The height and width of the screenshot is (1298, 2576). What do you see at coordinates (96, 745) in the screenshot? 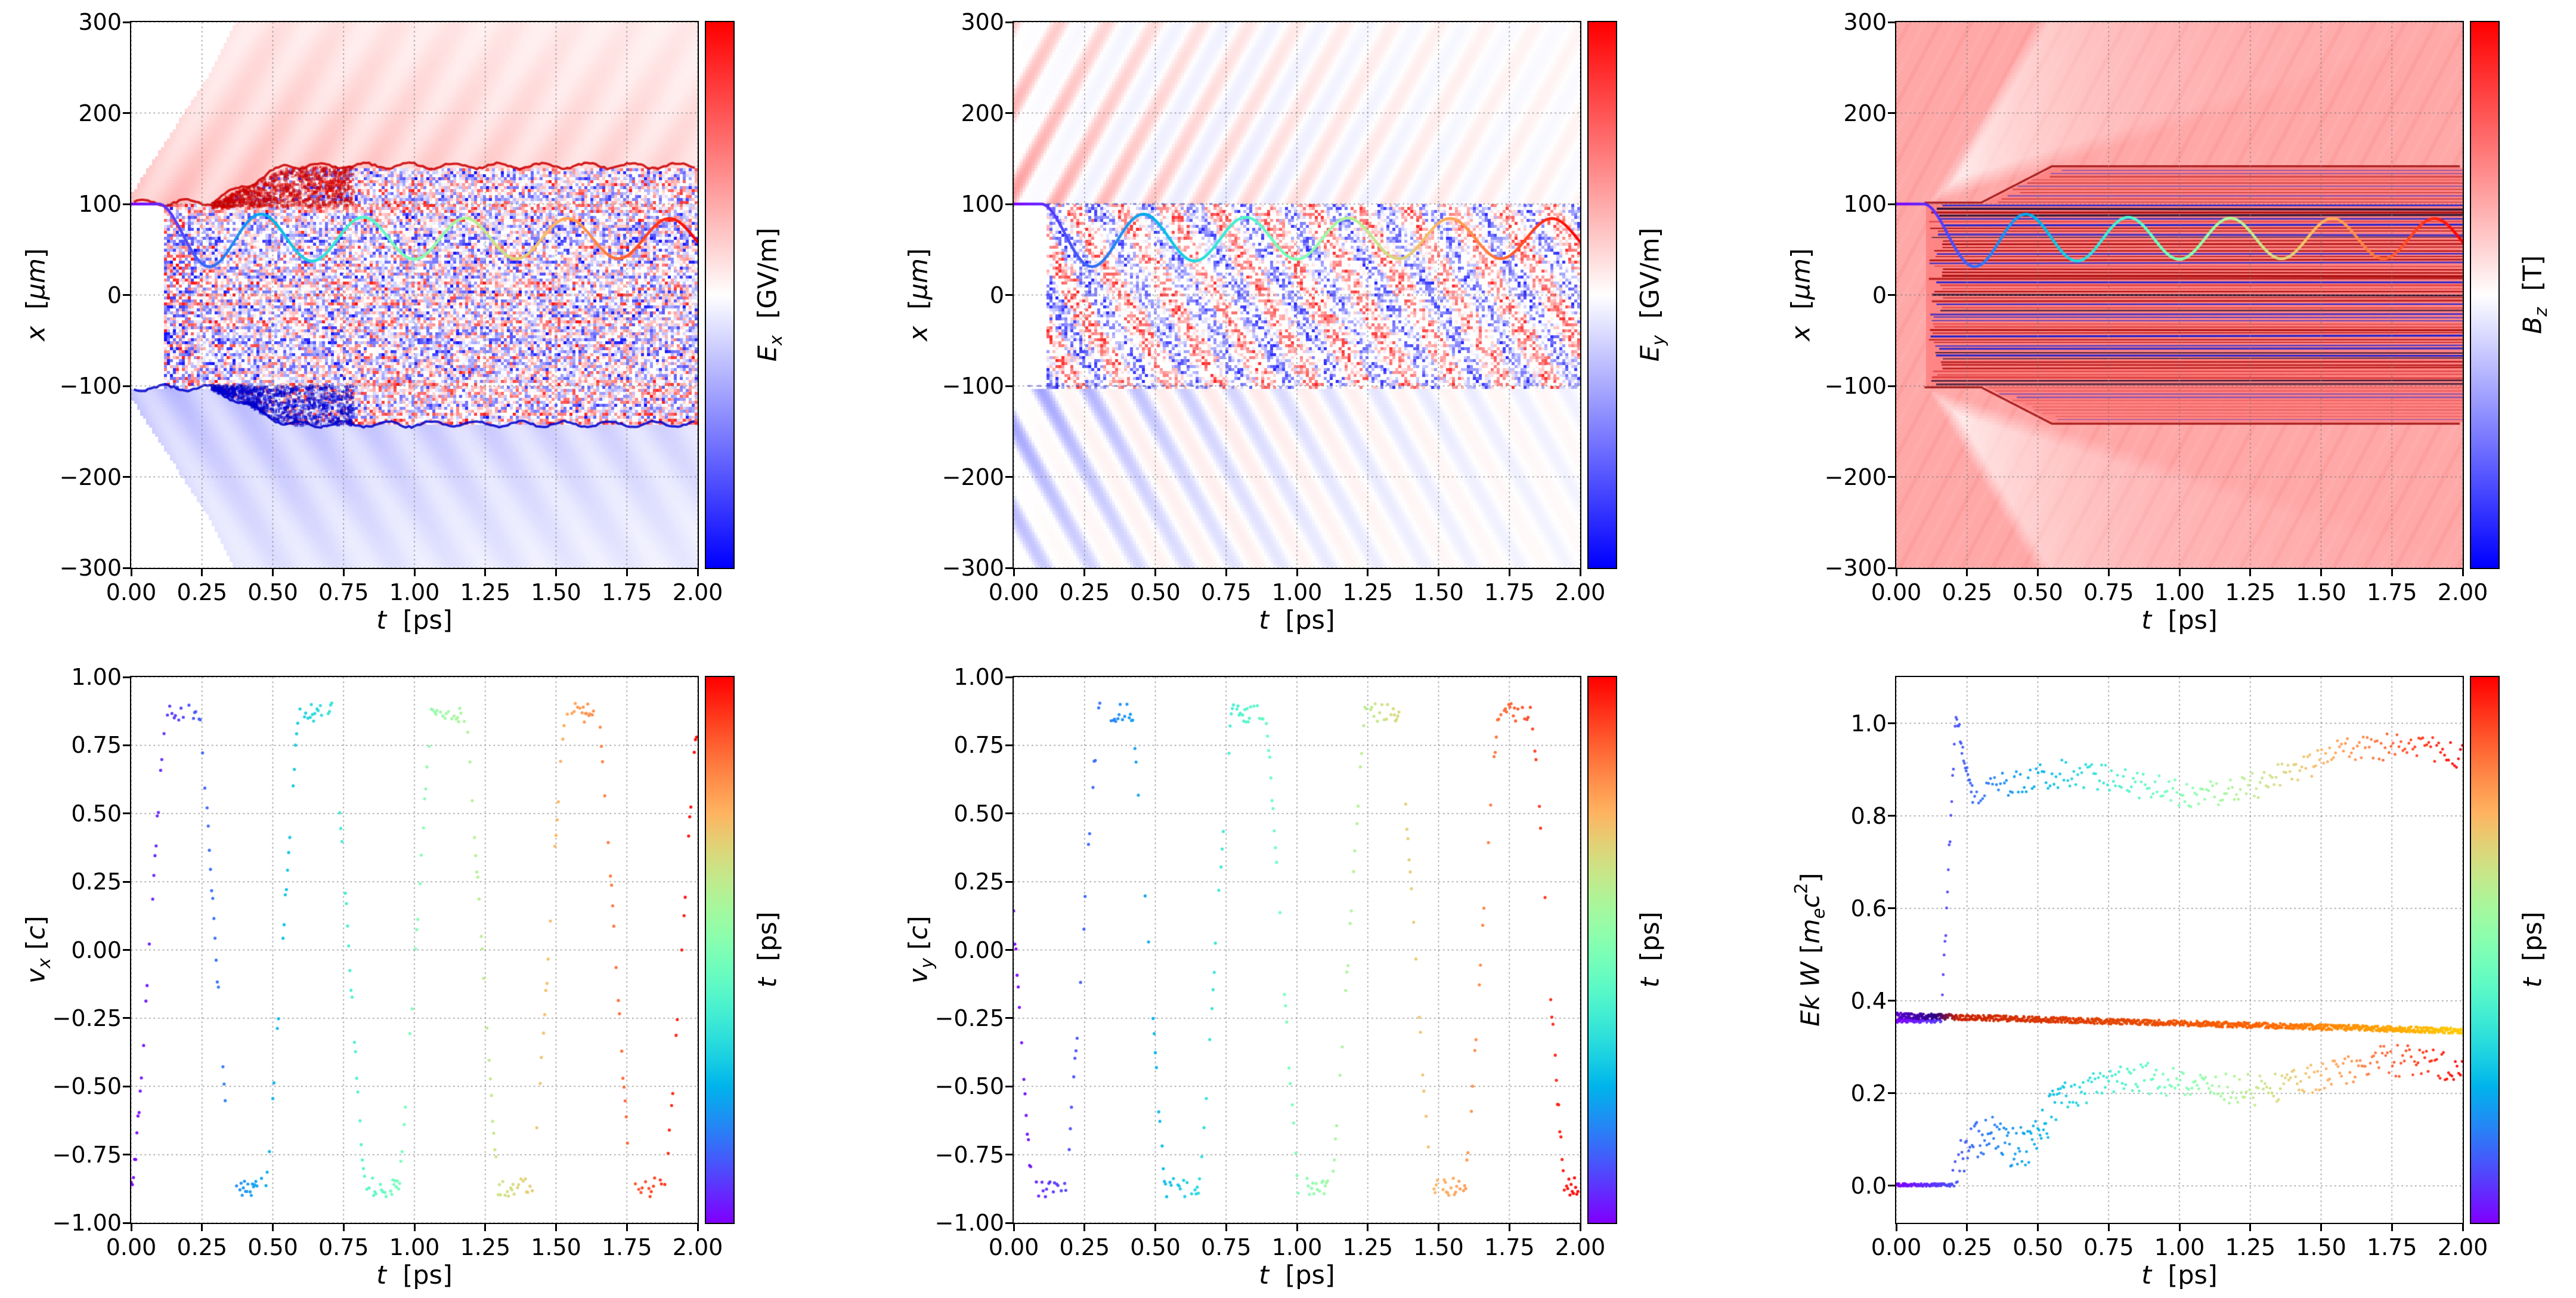
I see `y-tick-label: 0.75` at bounding box center [96, 745].